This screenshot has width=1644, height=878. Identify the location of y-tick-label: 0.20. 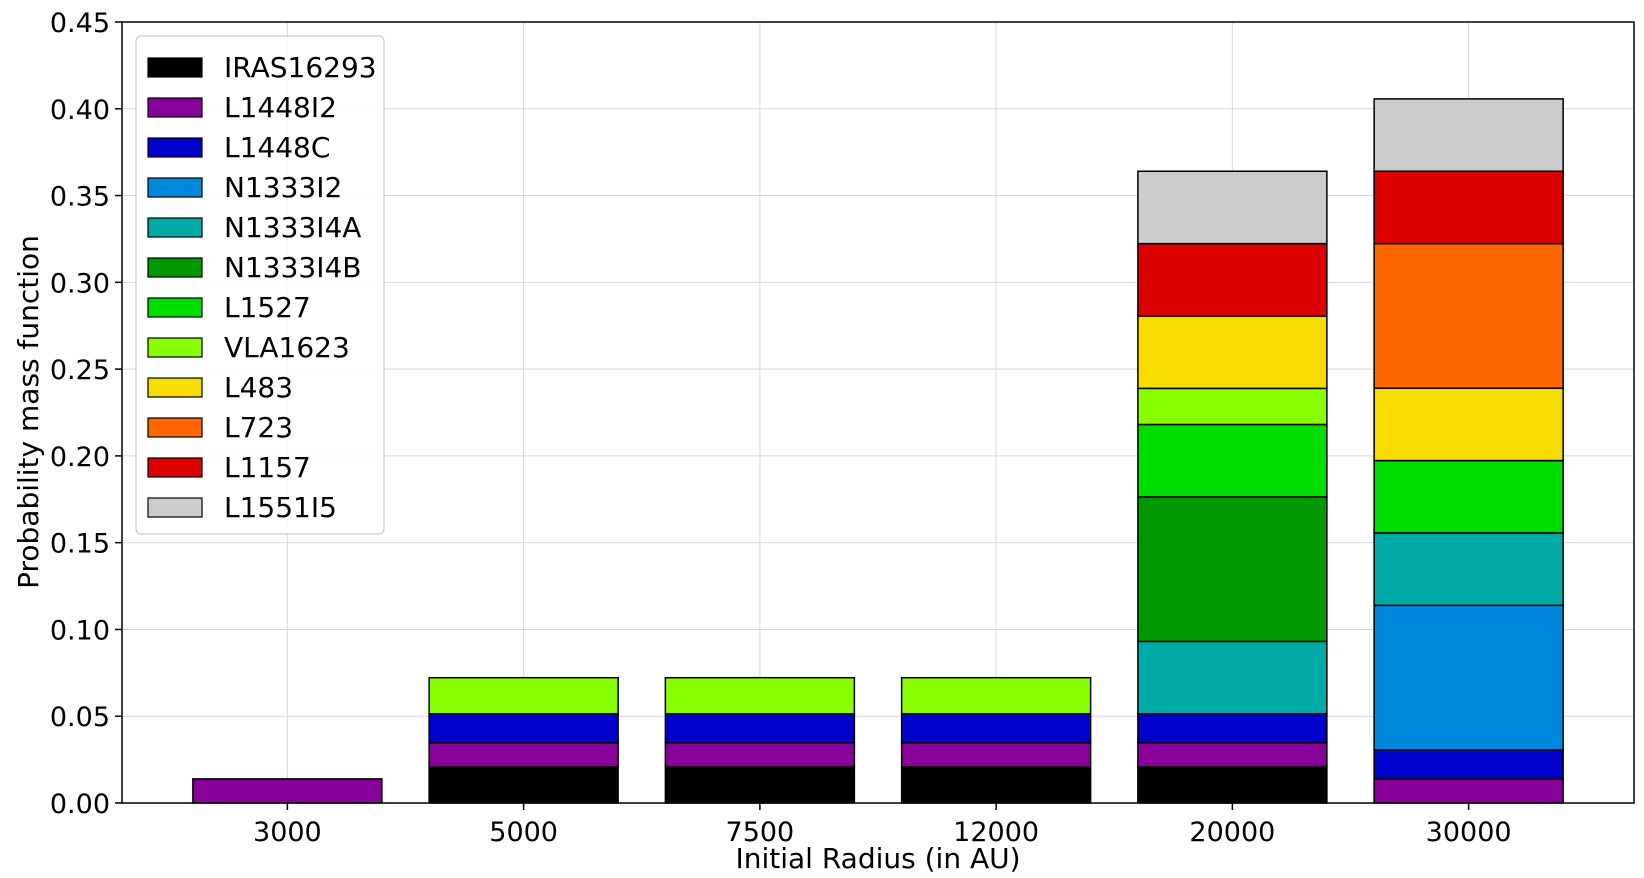
(80, 457).